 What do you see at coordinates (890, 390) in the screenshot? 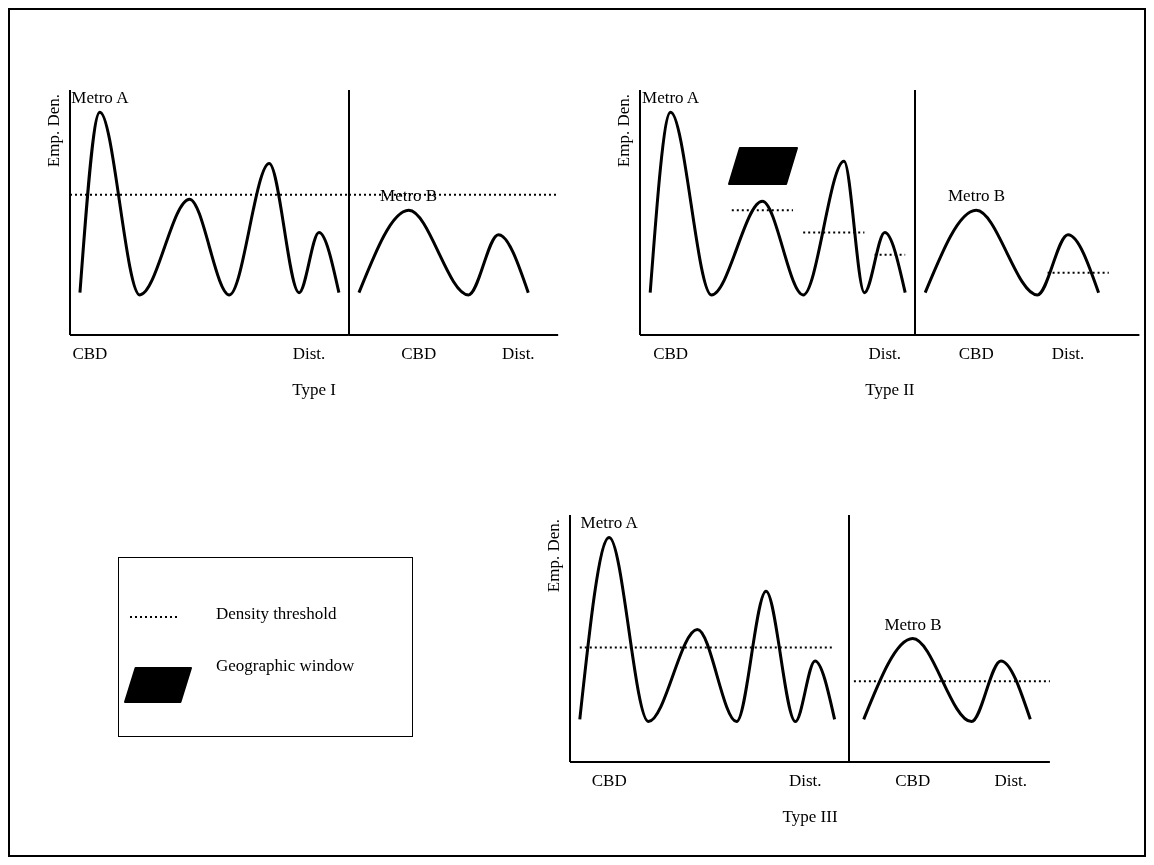
I see `text: Type II` at bounding box center [890, 390].